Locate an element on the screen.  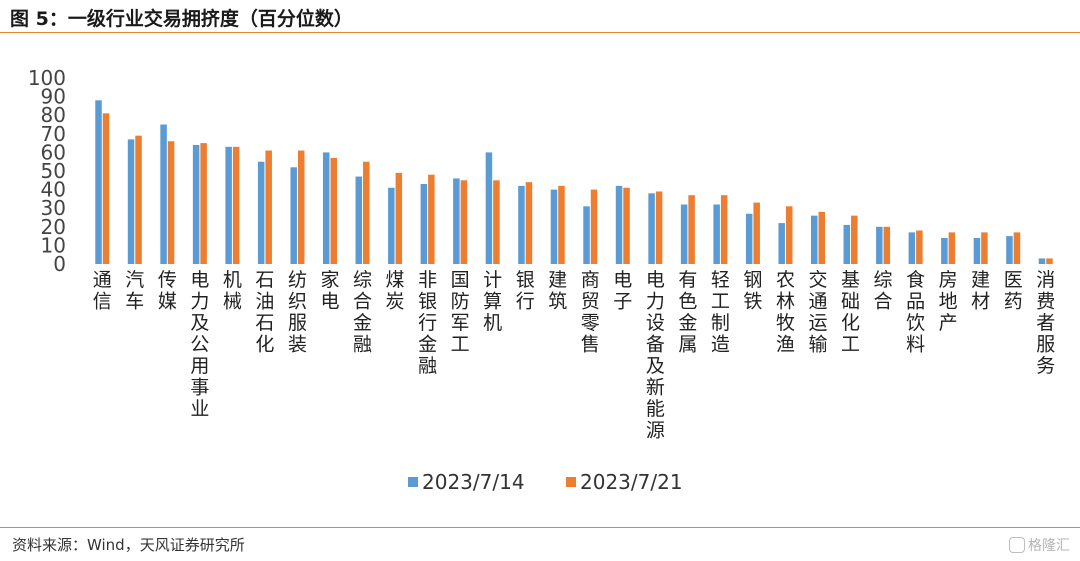
x-category-label: 食品饮料 is located at coordinates (915, 312).